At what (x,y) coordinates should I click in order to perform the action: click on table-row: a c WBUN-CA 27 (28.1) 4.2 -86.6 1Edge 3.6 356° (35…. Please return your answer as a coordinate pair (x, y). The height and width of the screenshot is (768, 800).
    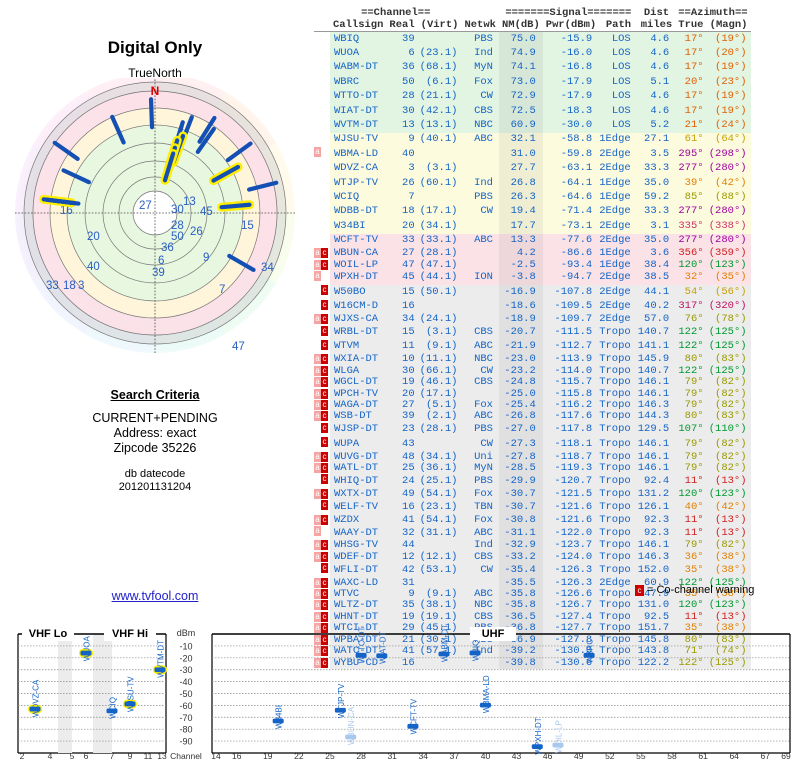
    Looking at the image, I should click on (532, 253).